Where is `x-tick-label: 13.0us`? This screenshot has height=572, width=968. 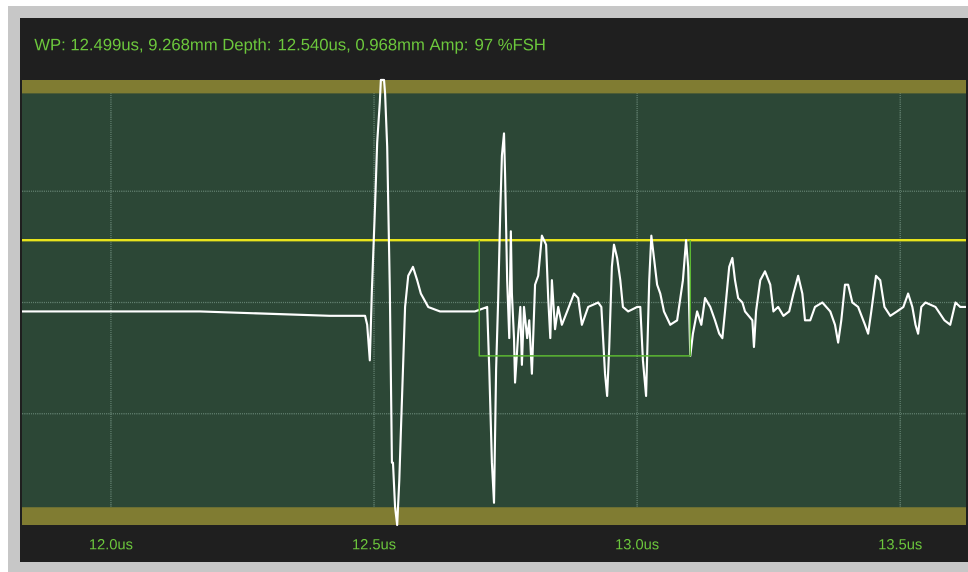
x-tick-label: 13.0us is located at coordinates (637, 544).